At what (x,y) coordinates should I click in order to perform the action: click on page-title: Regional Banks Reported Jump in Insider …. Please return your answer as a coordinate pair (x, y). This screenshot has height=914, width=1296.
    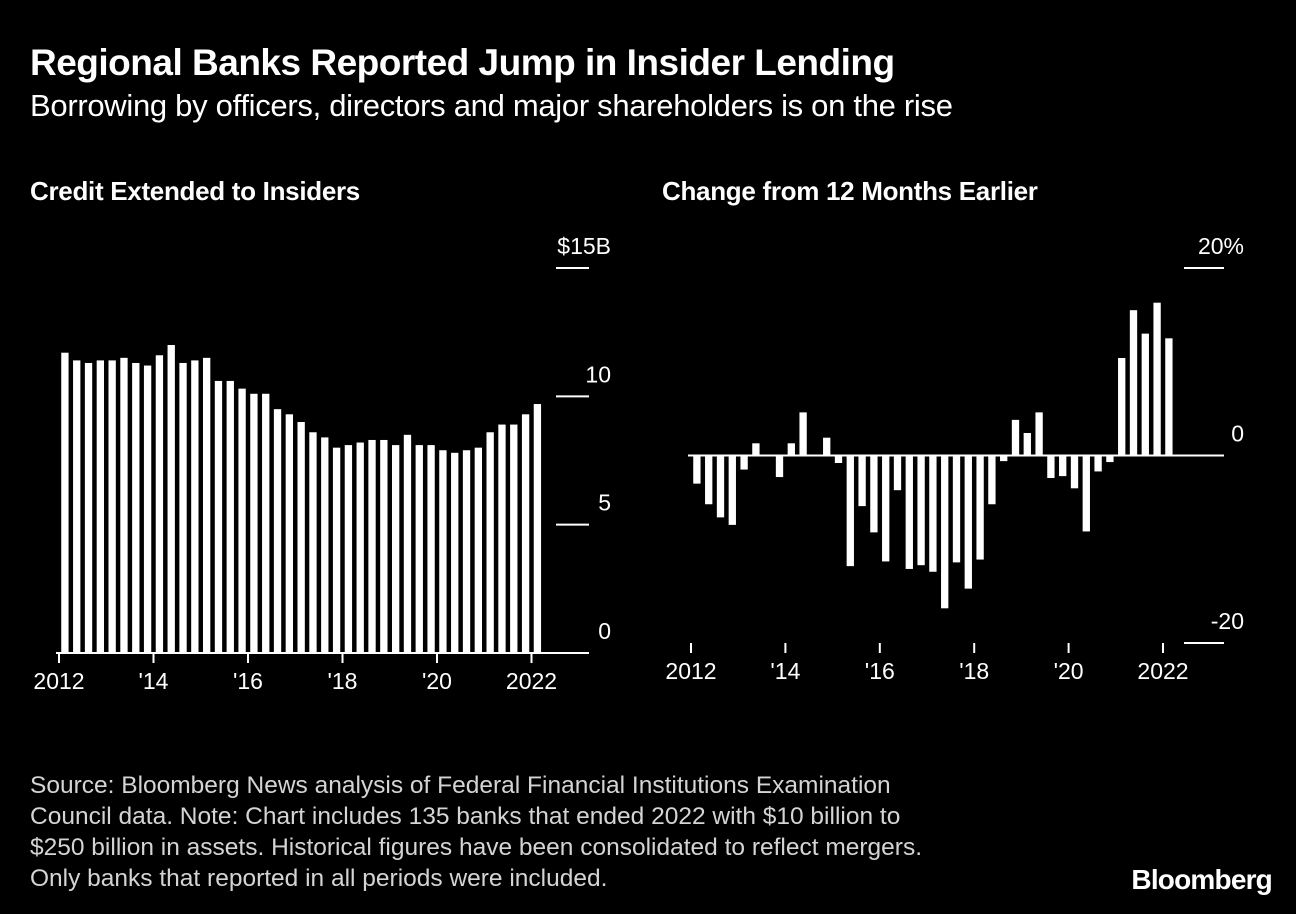
    Looking at the image, I should click on (462, 62).